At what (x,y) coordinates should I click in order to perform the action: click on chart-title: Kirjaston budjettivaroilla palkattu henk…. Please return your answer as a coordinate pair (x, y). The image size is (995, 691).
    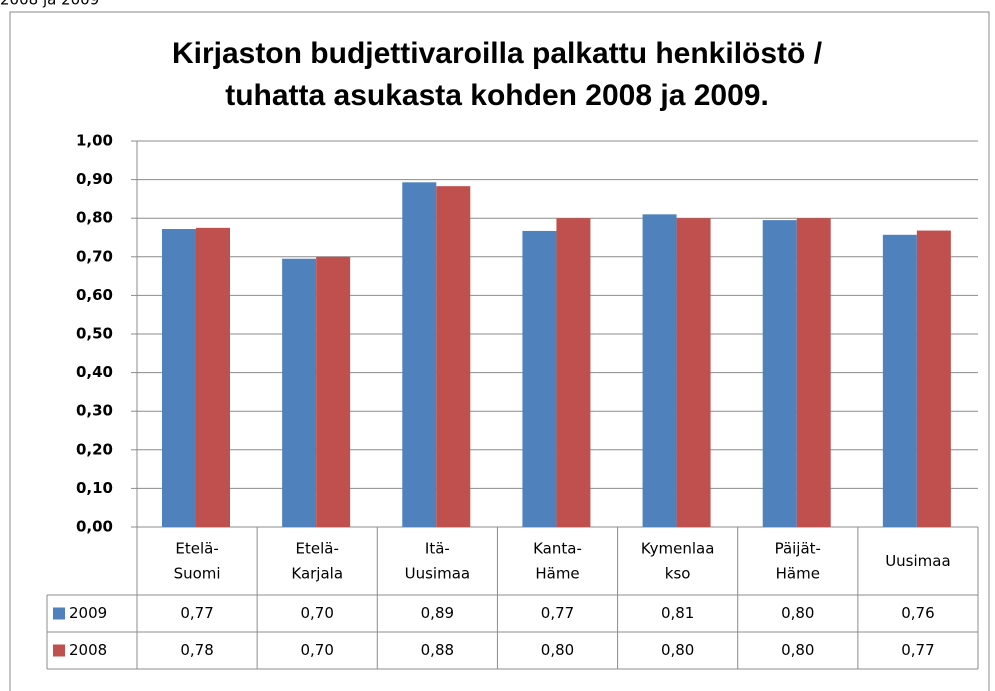
    Looking at the image, I should click on (497, 74).